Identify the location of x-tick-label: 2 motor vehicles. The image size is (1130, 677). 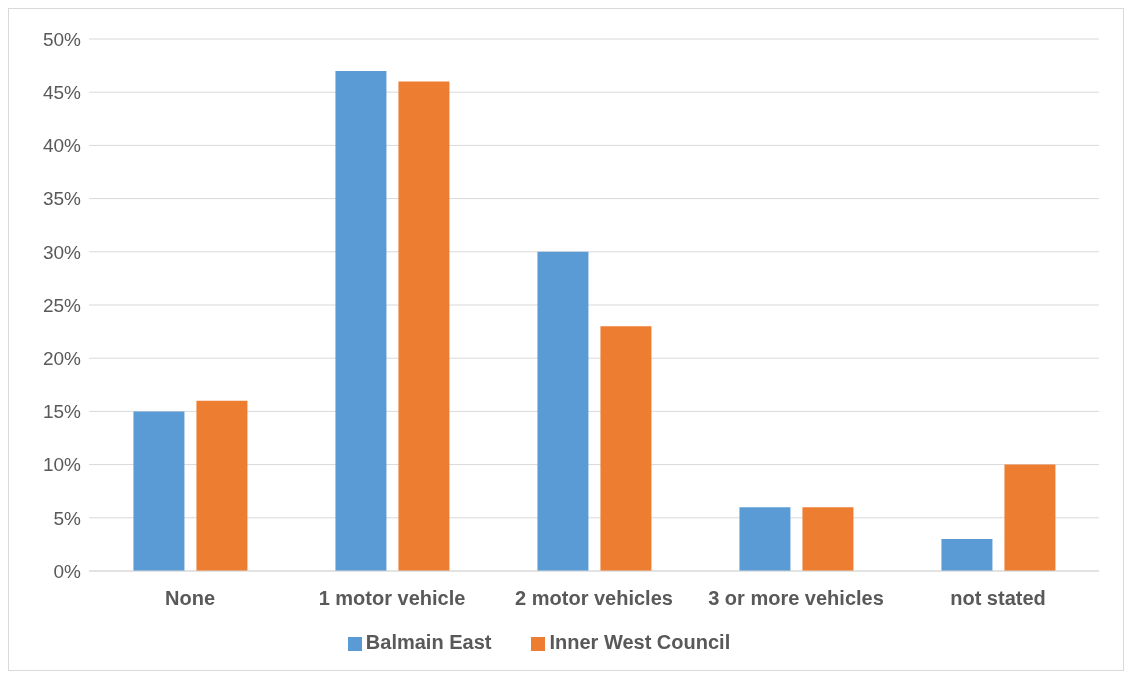
(594, 598).